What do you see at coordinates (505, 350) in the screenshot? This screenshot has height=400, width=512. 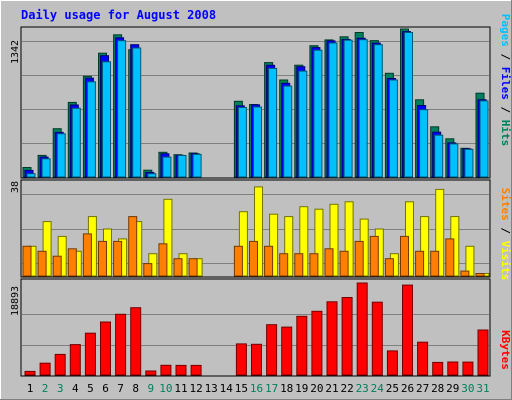 I see `legend-kbytes: KBytes` at bounding box center [505, 350].